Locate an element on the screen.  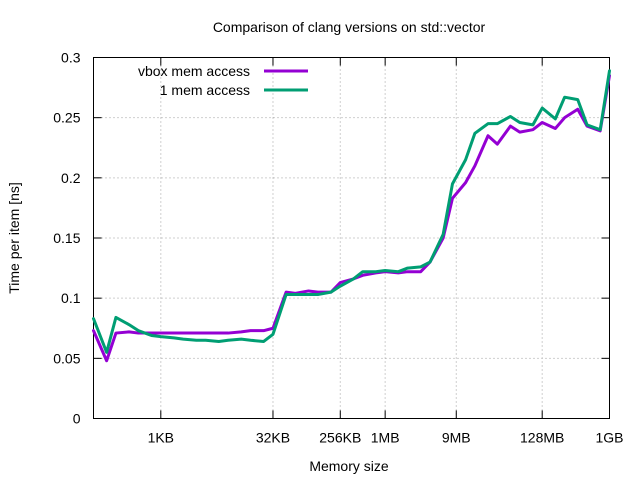
legend: vbox mem access 1 mem access is located at coordinates (223, 80).